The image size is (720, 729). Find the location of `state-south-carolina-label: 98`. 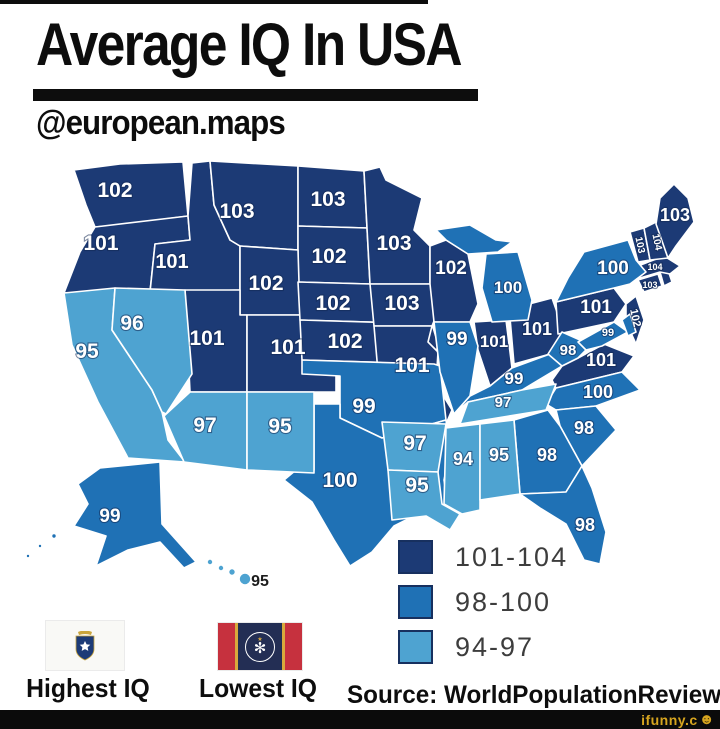

state-south-carolina-label: 98 is located at coordinates (584, 428).